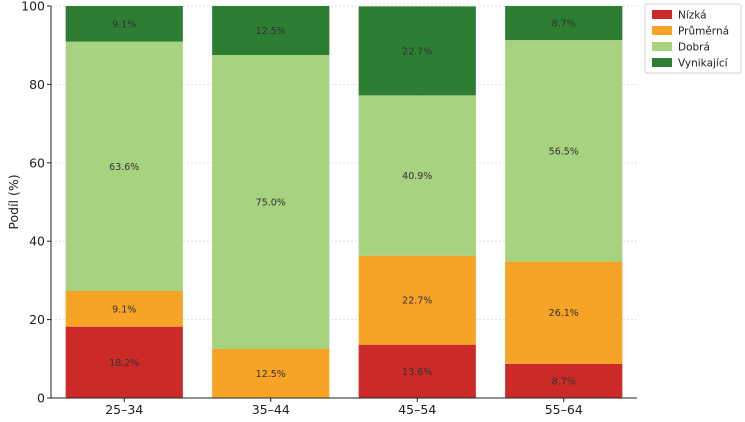 Image resolution: width=745 pixels, height=422 pixels. I want to click on data-label: 18.2%, so click(124, 363).